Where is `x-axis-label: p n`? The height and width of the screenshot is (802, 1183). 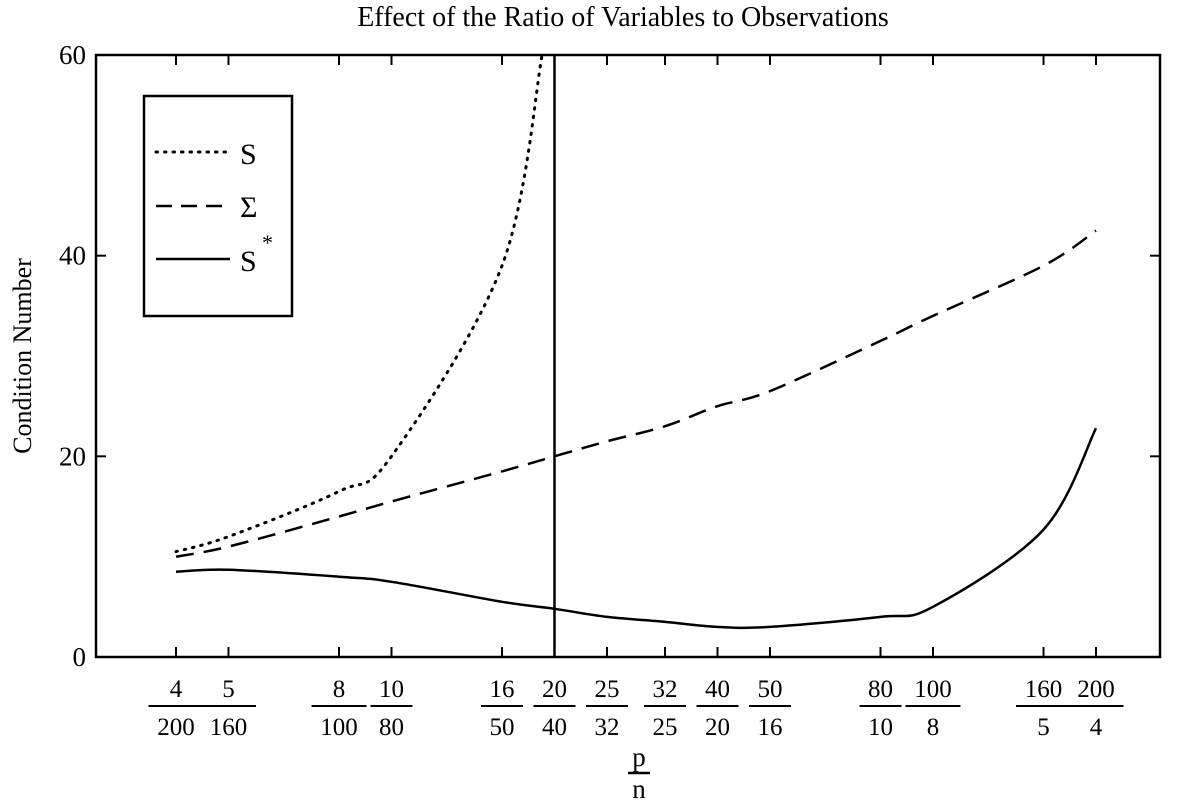 x-axis-label: p n is located at coordinates (639, 772).